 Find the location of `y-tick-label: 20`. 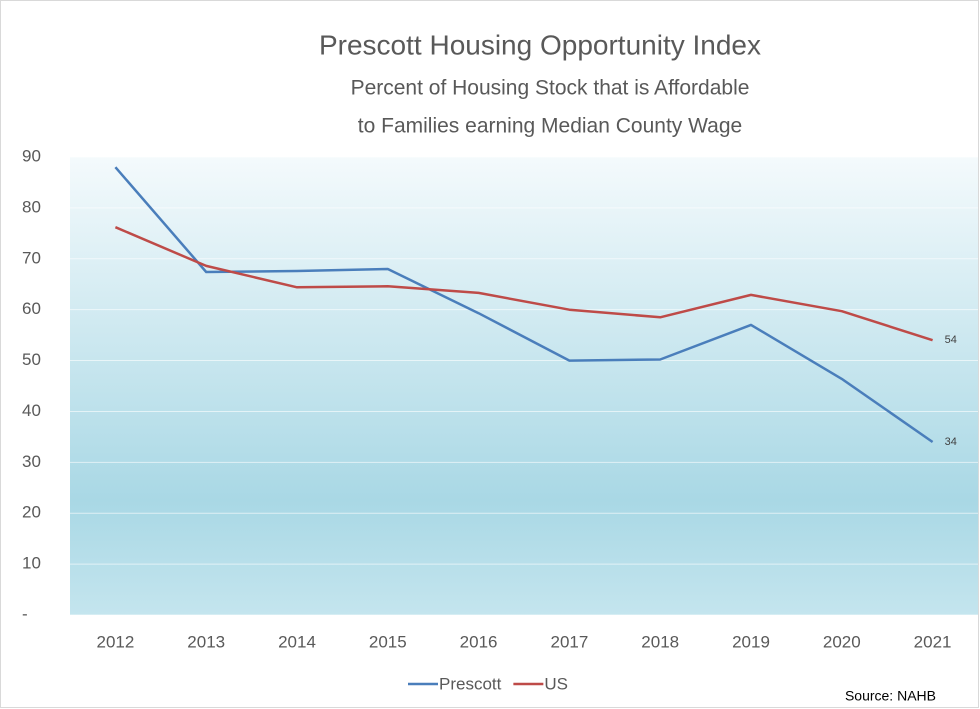

y-tick-label: 20 is located at coordinates (31, 512).